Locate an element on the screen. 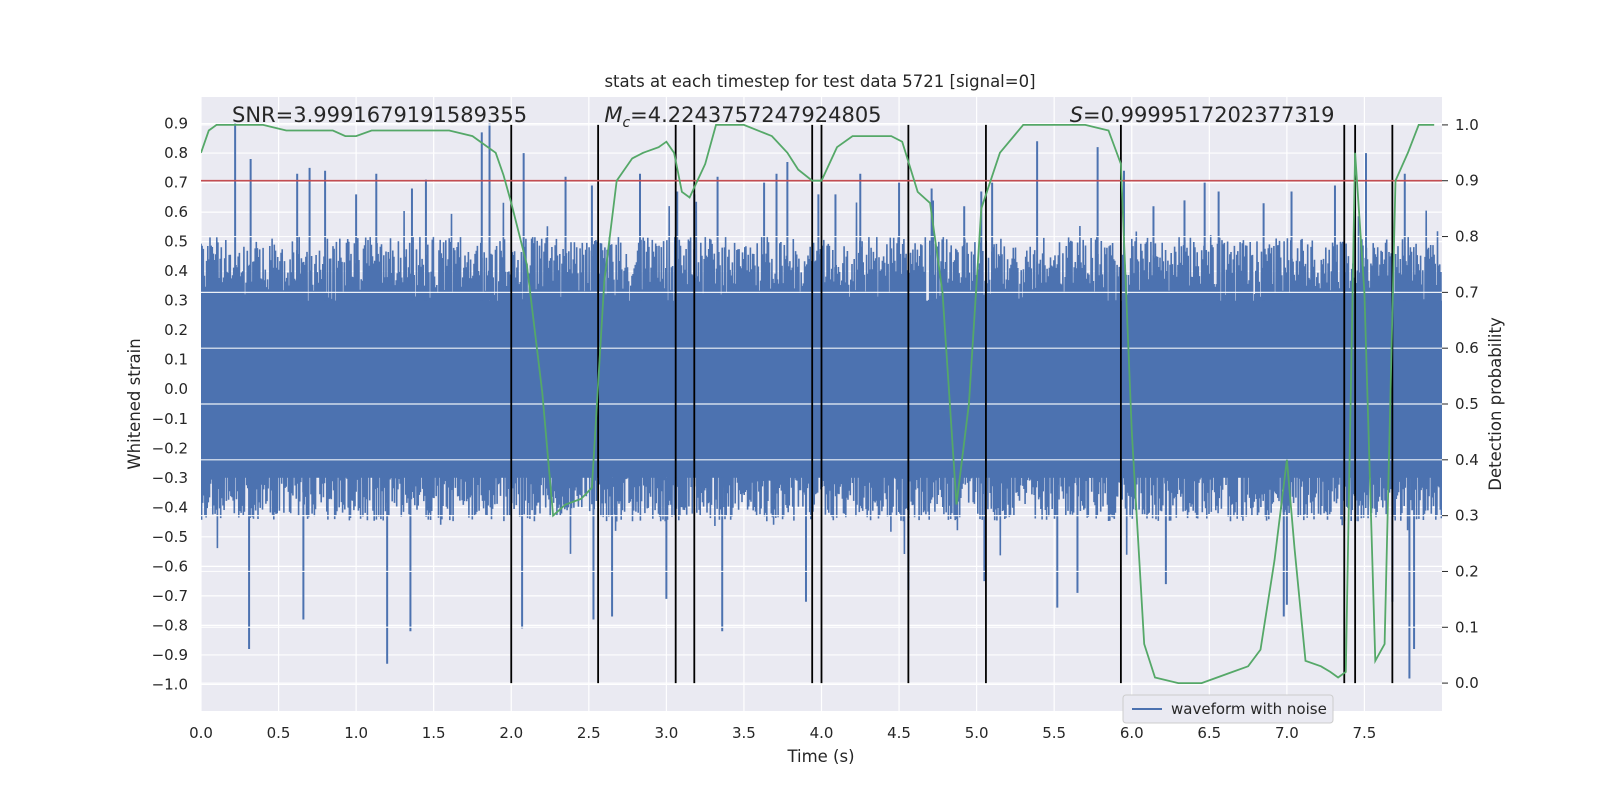 The height and width of the screenshot is (800, 1600). y2-tick-label: 0.3 is located at coordinates (1467, 516).